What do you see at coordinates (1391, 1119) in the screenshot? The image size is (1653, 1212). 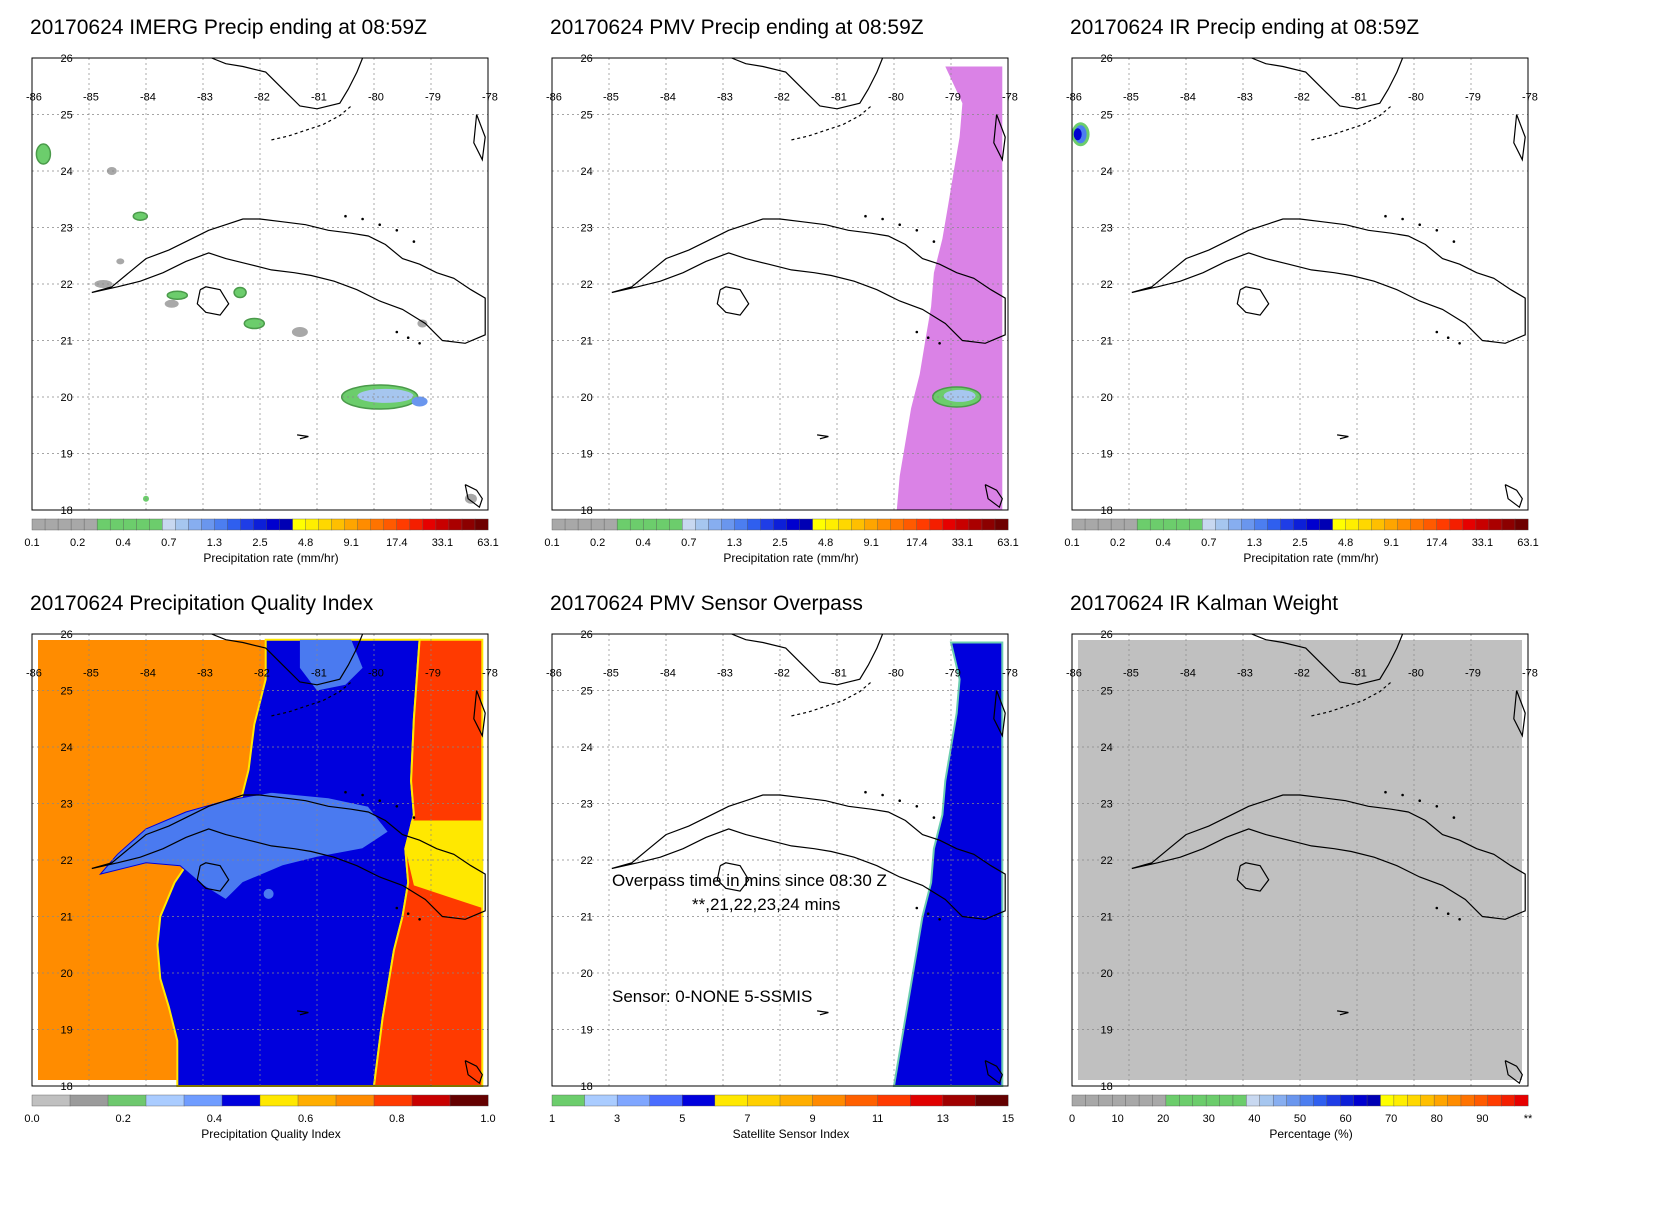 I see `colorbar-tick: 70` at bounding box center [1391, 1119].